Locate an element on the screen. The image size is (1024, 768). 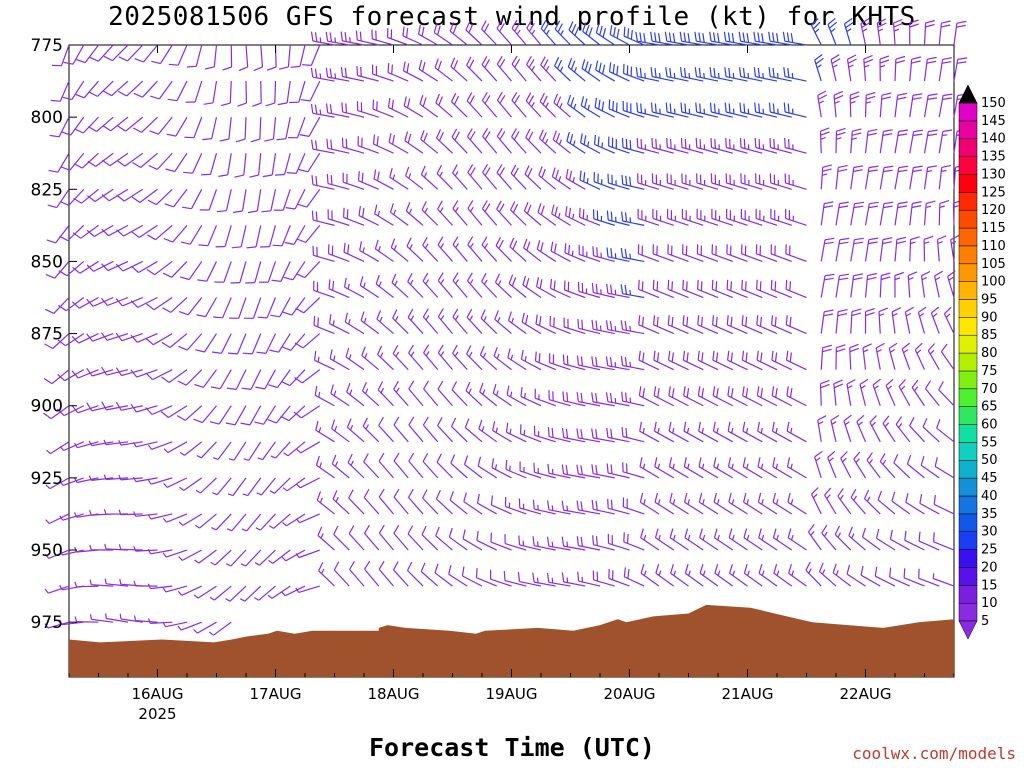
colorbar-label: 120 is located at coordinates (993, 210).